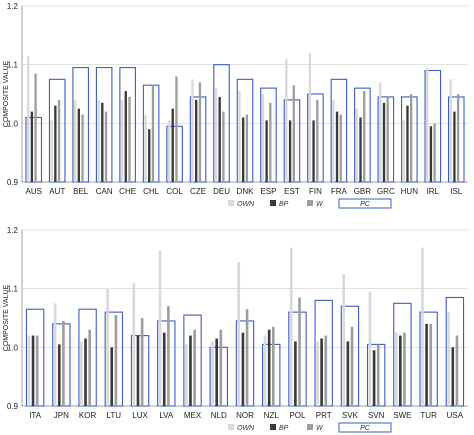 This screenshot has height=435, width=474. I want to click on x-tick-label: IRL, so click(433, 191).